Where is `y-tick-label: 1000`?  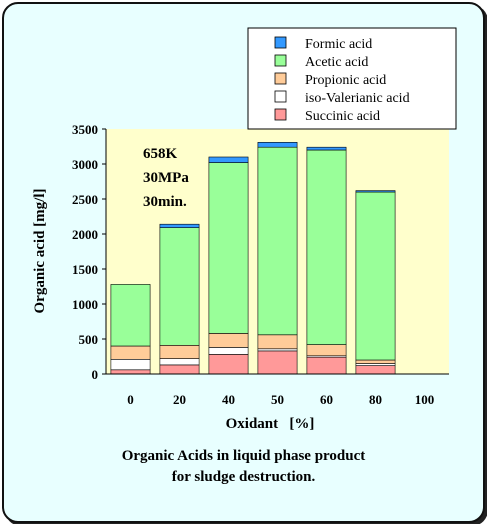 y-tick-label: 1000 is located at coordinates (85, 304).